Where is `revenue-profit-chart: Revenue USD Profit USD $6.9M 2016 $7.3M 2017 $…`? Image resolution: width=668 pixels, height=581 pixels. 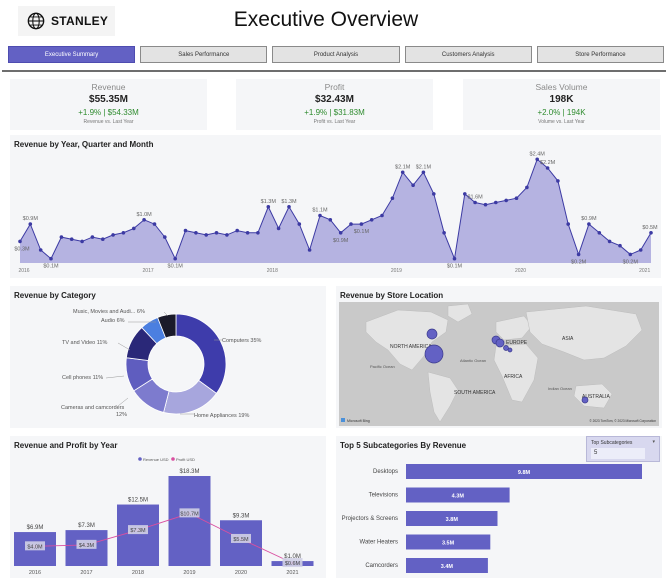
revenue-profit-chart: Revenue USD Profit USD $6.9M 2016 $7.3M 2017 $… is located at coordinates (168, 507).